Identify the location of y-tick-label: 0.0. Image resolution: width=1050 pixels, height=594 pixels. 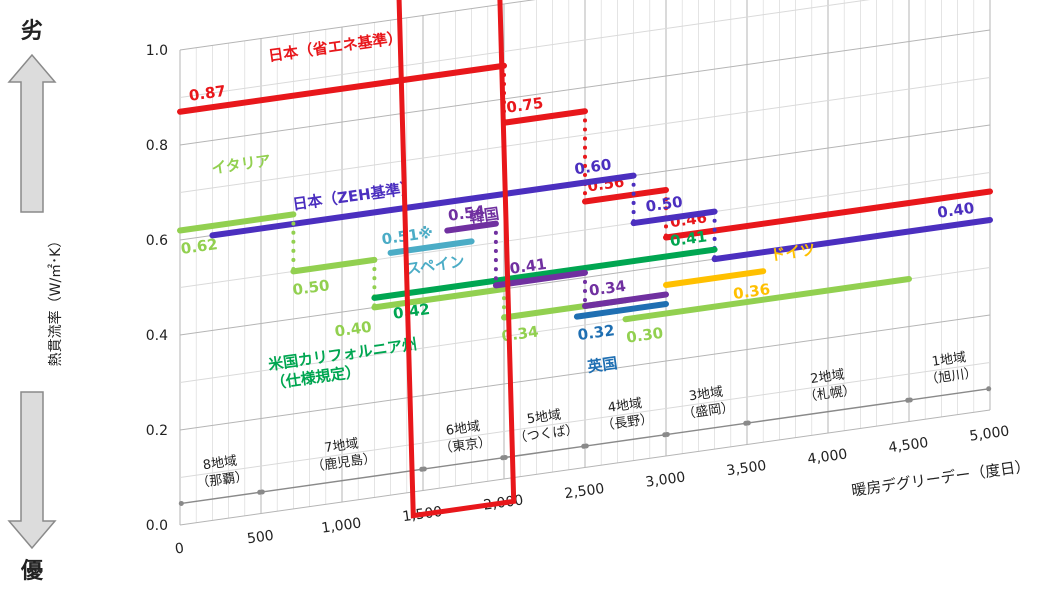
(157, 526).